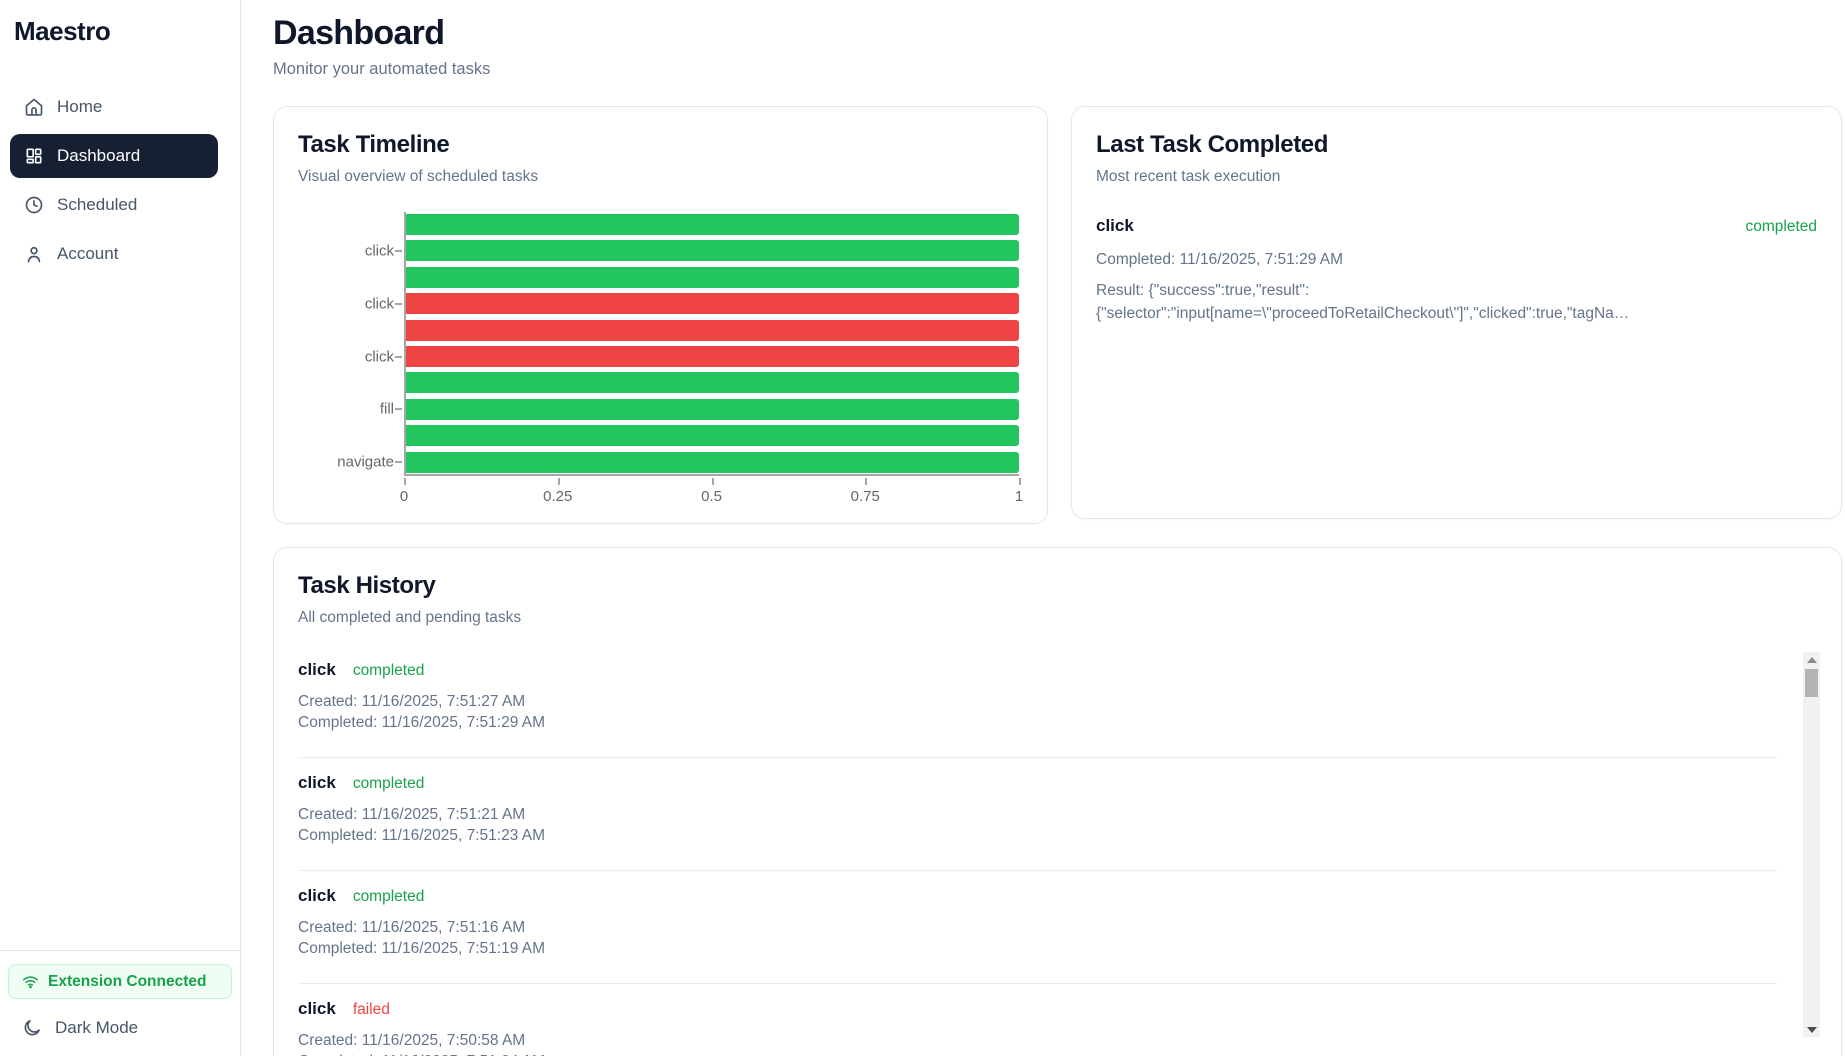 This screenshot has width=1845, height=1056. I want to click on history-created-time: Created: 11/16/2025, 7:50:58 AM, so click(412, 1040).